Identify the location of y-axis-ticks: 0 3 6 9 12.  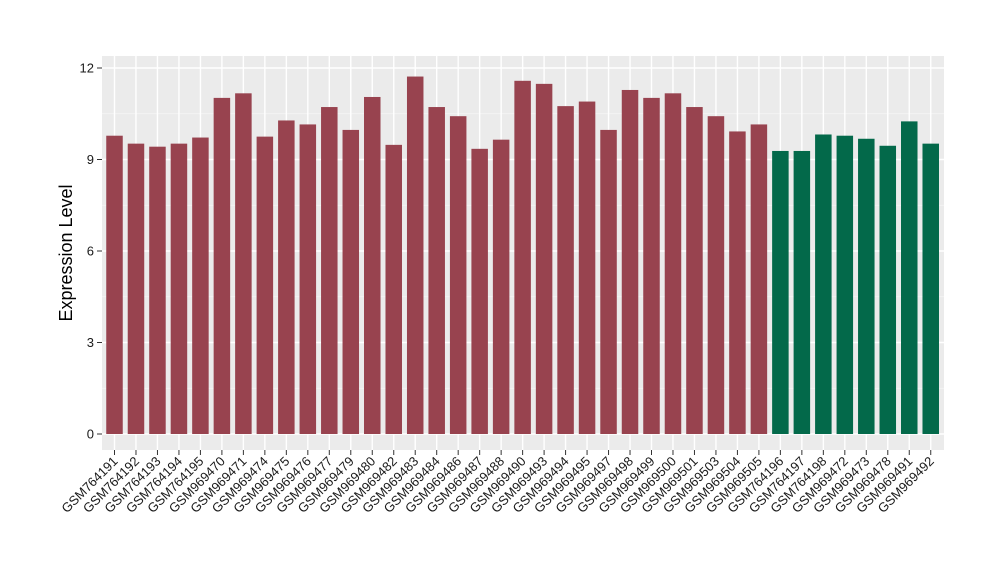
(91, 251).